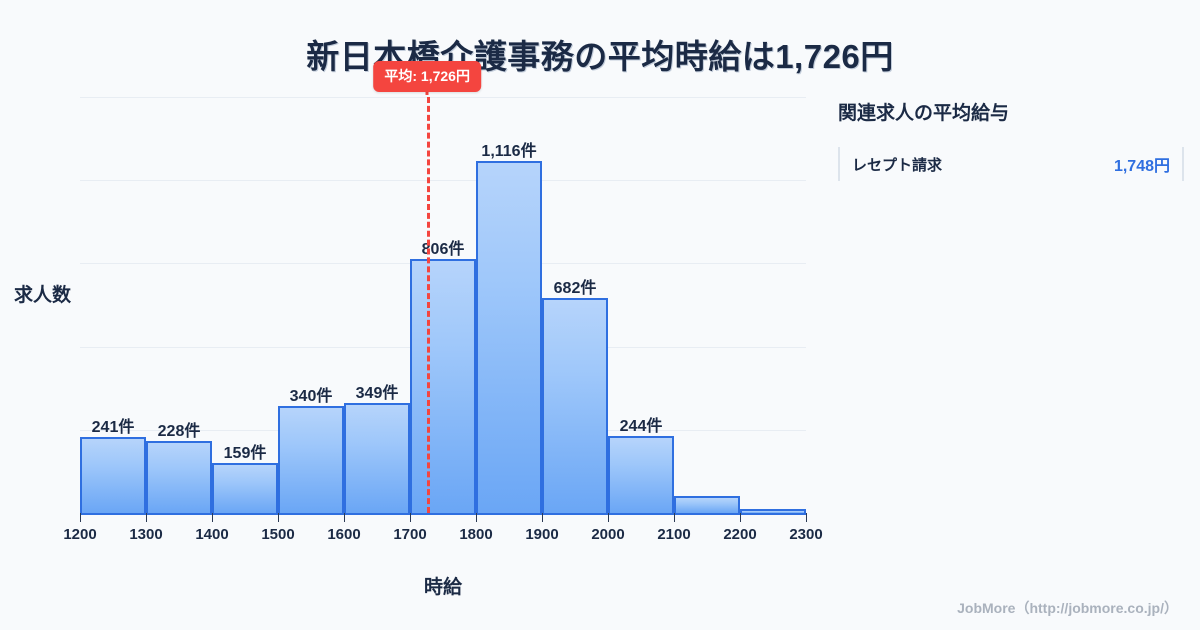 The width and height of the screenshot is (1200, 630). I want to click on side-panel: 関連求人の平均給与 レセプト請求 1,748円, so click(1011, 139).